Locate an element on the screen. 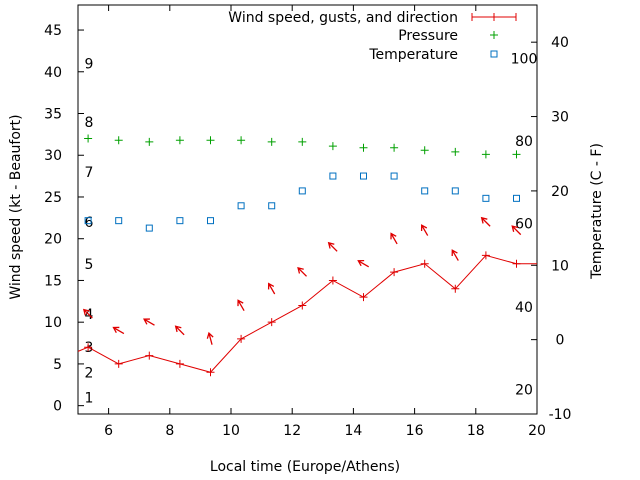 Image resolution: width=640 pixels, height=480 pixels. legend-swatch-temperature is located at coordinates (494, 54).